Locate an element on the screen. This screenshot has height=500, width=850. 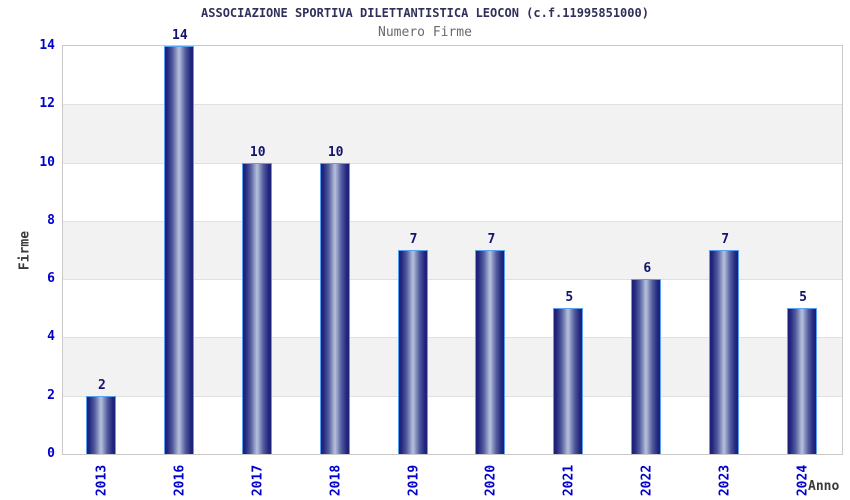
bar-2019 is located at coordinates (412, 352).